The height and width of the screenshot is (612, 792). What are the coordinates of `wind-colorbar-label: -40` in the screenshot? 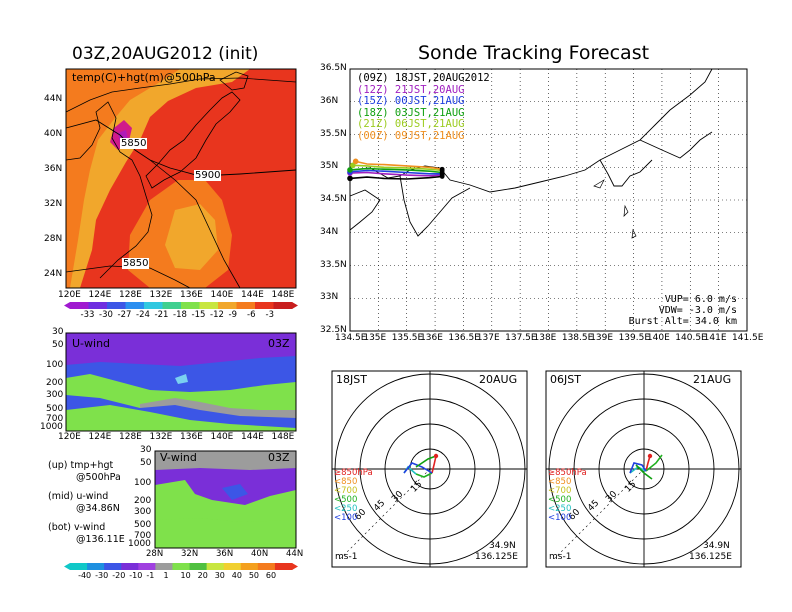 It's located at (85, 575).